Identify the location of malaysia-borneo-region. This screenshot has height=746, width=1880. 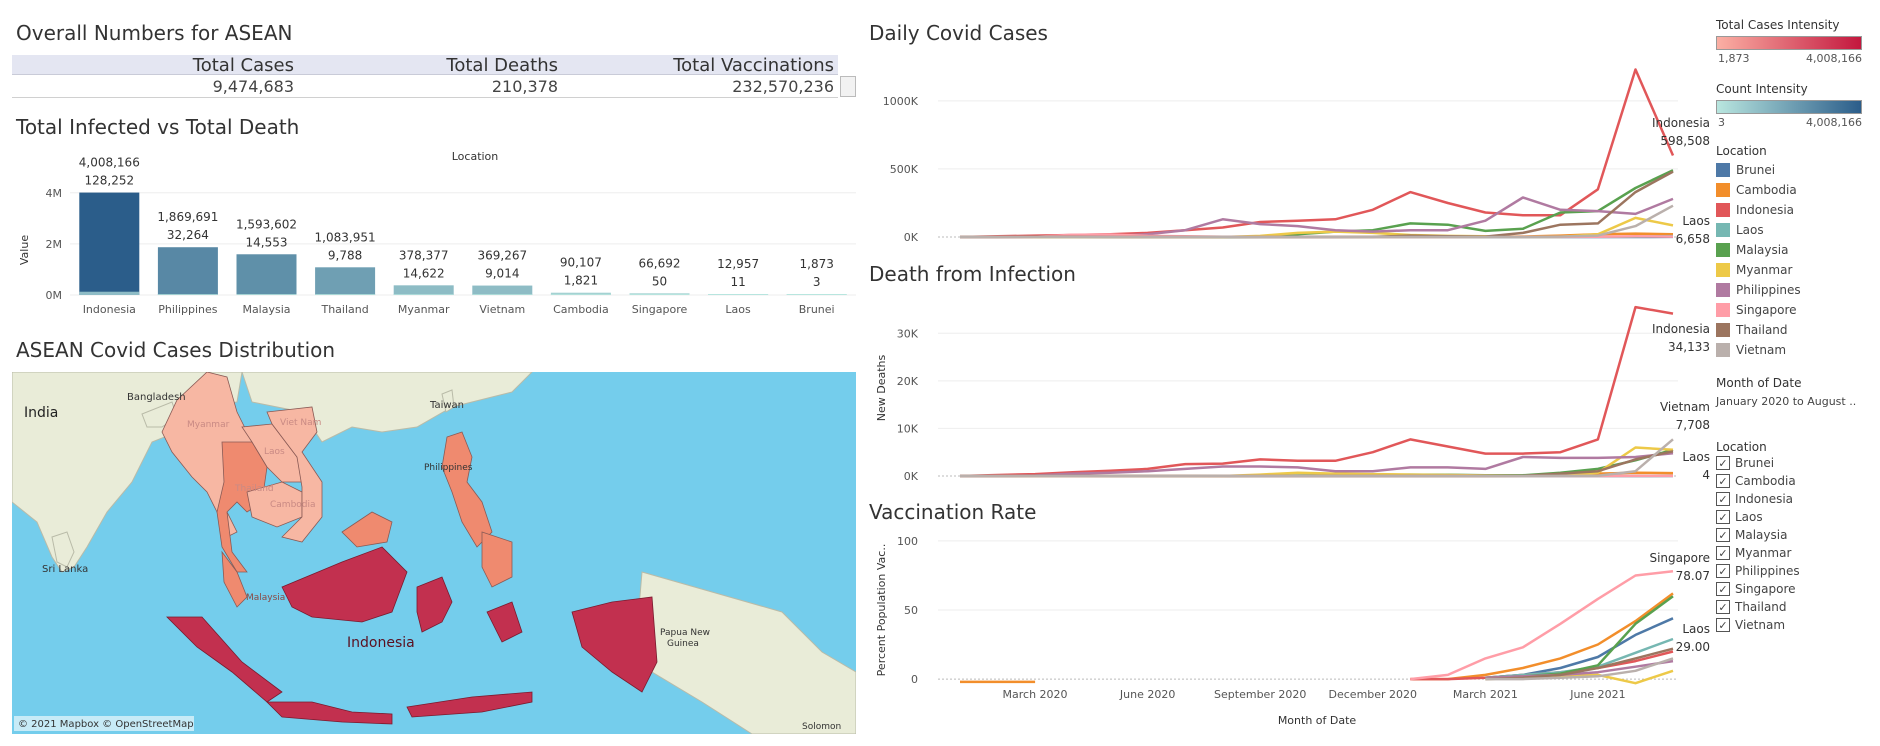
(367, 529).